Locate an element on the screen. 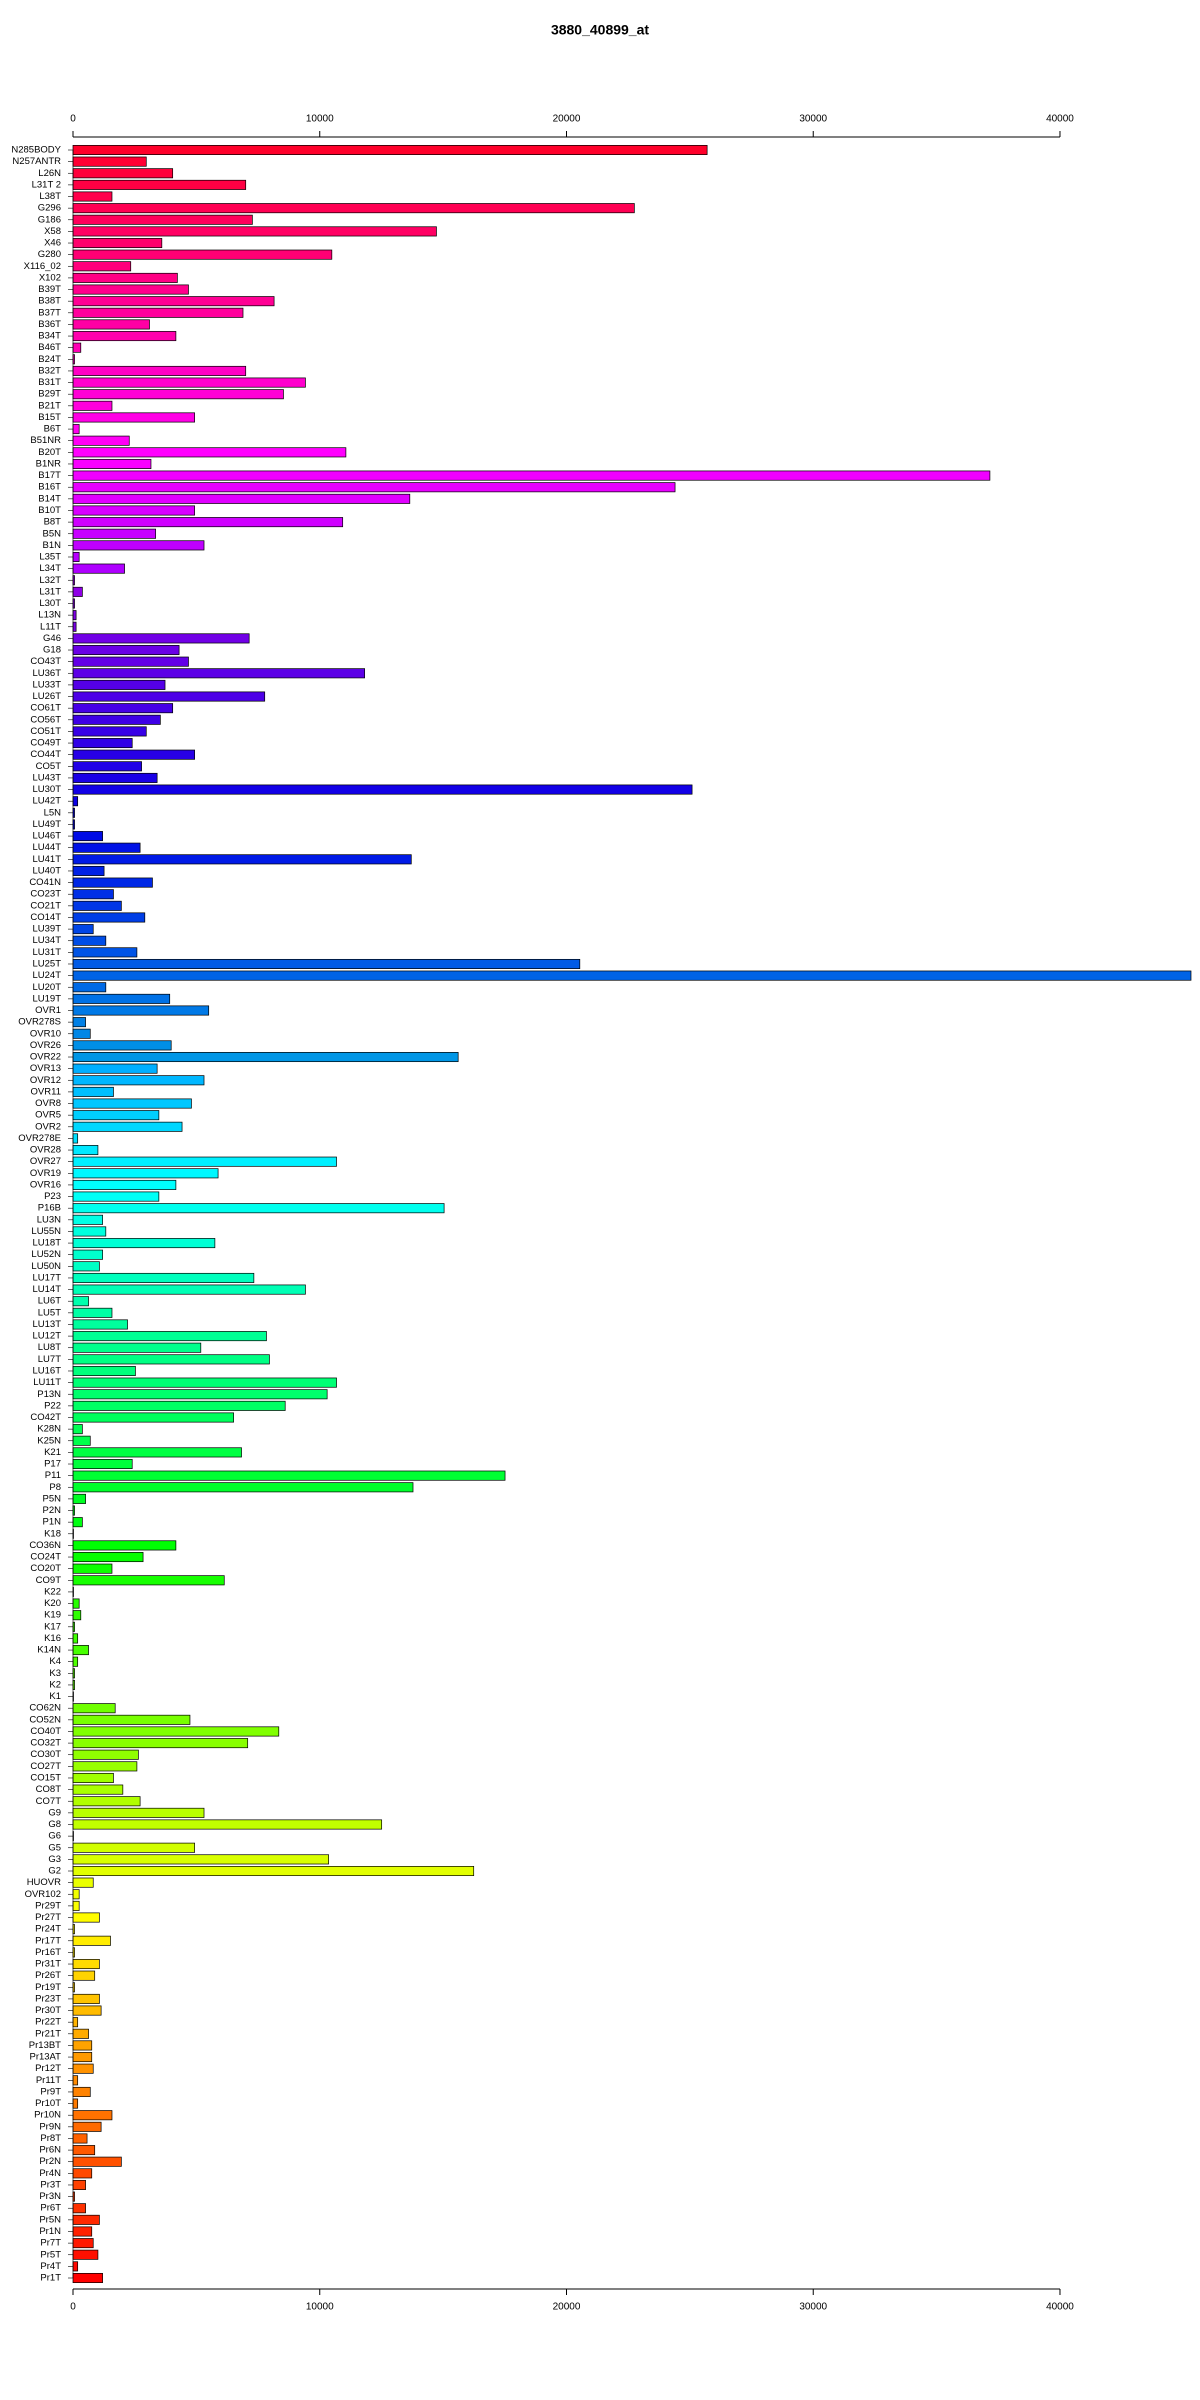 This screenshot has width=1200, height=2400. y-tick-label: CO56T is located at coordinates (45, 719).